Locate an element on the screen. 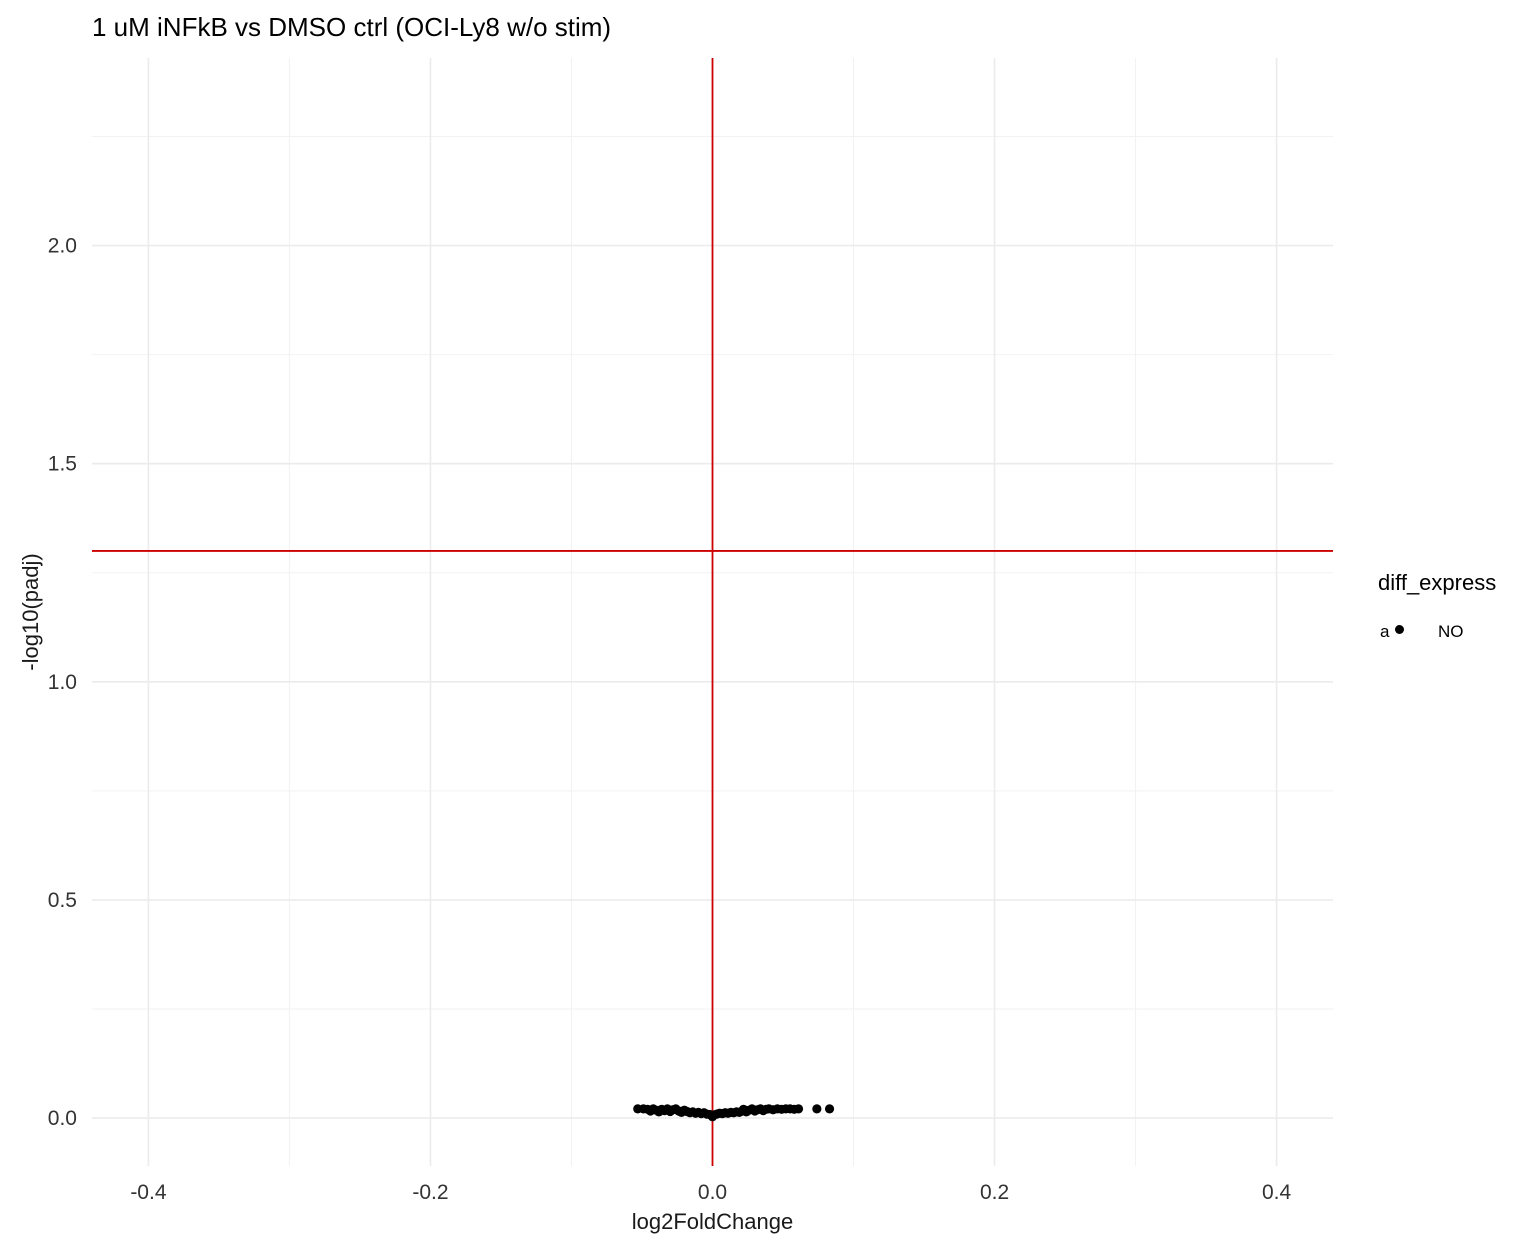 Image resolution: width=1536 pixels, height=1248 pixels. y-tick-label: 0.0 is located at coordinates (62, 1118).